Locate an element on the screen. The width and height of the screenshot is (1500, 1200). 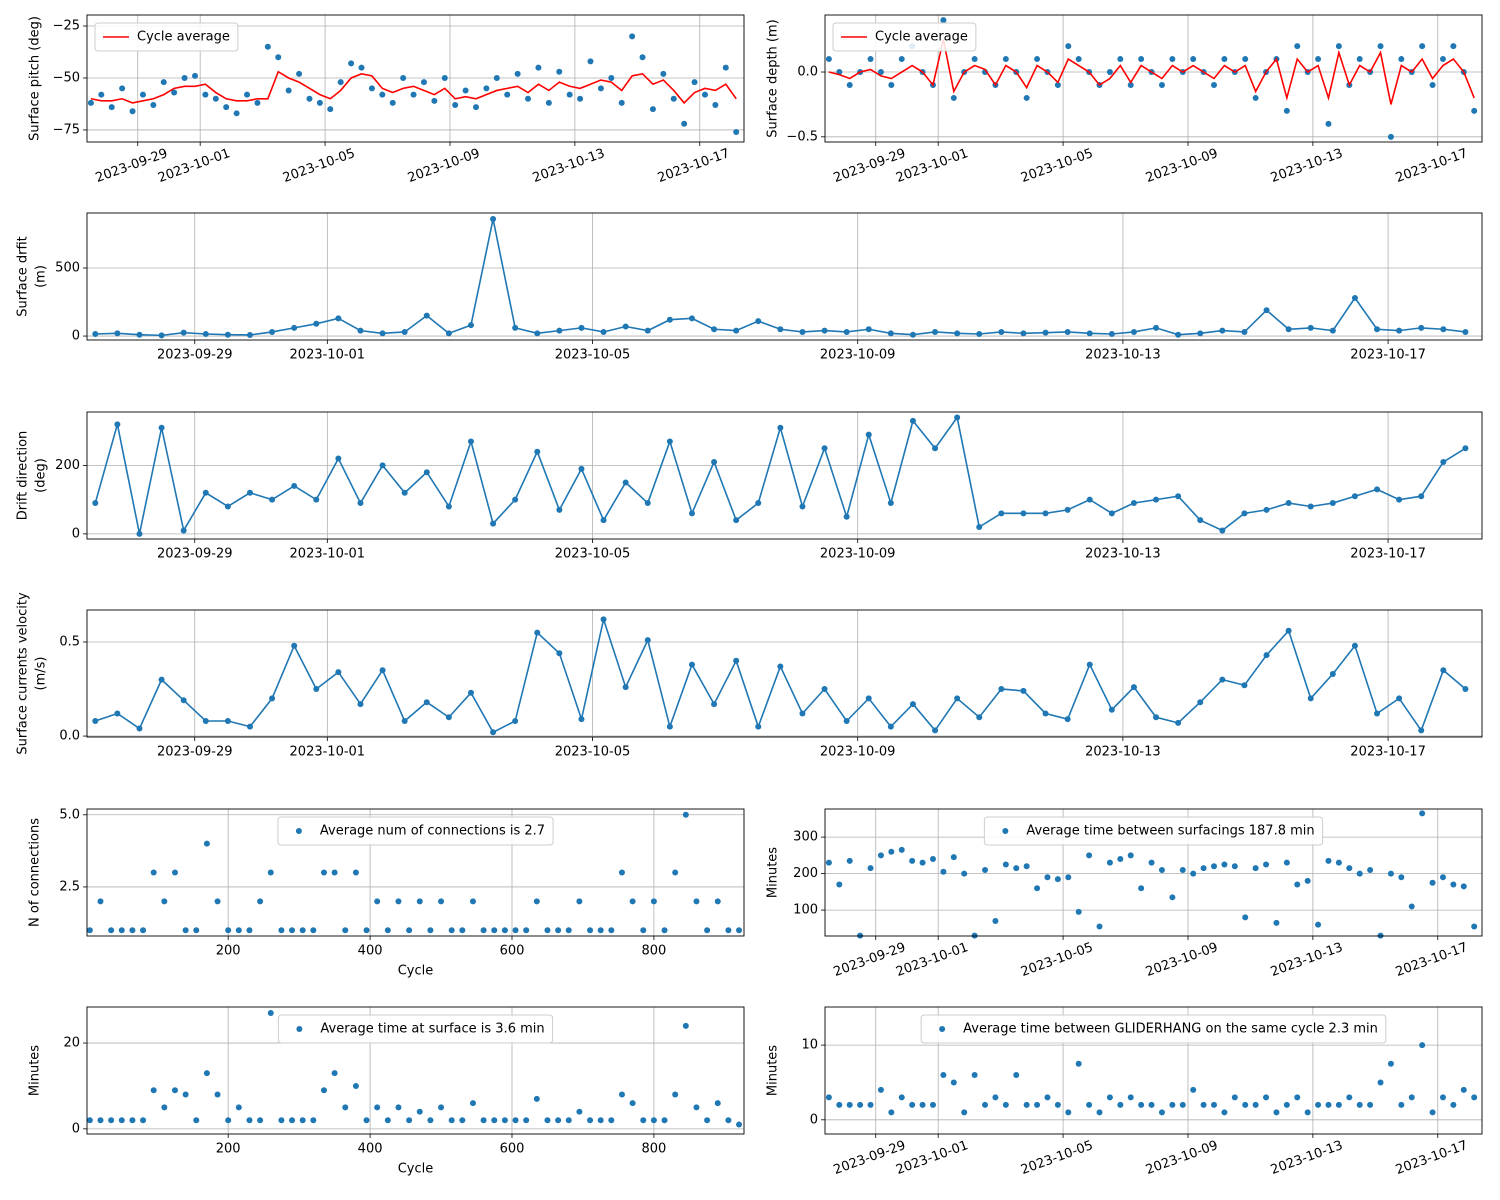
y-tick-label: −75 is located at coordinates (66, 129).